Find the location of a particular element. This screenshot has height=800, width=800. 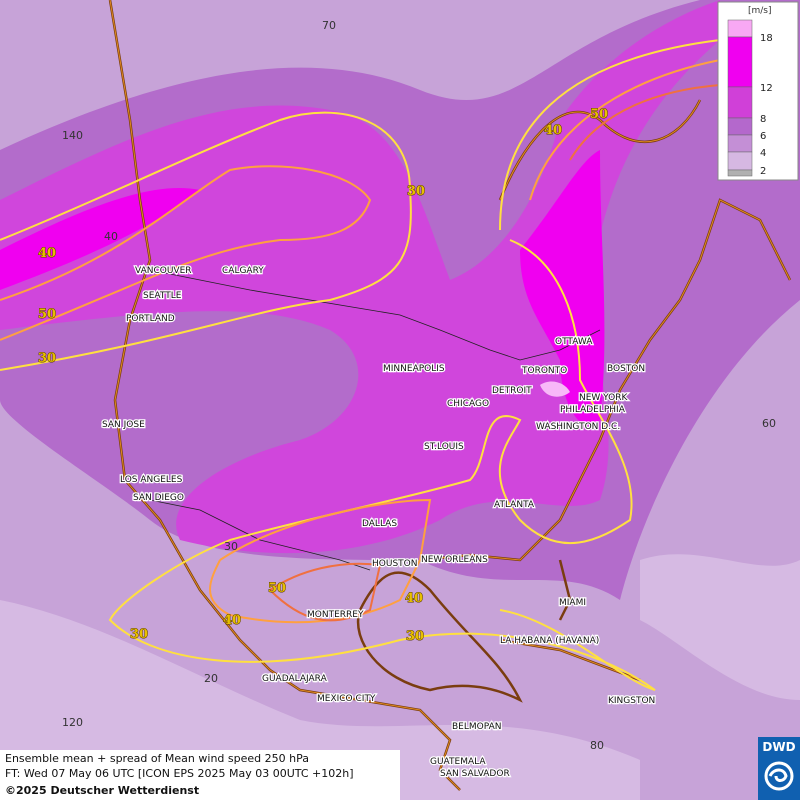

city-label: ST.LOUIS is located at coordinates (444, 447).